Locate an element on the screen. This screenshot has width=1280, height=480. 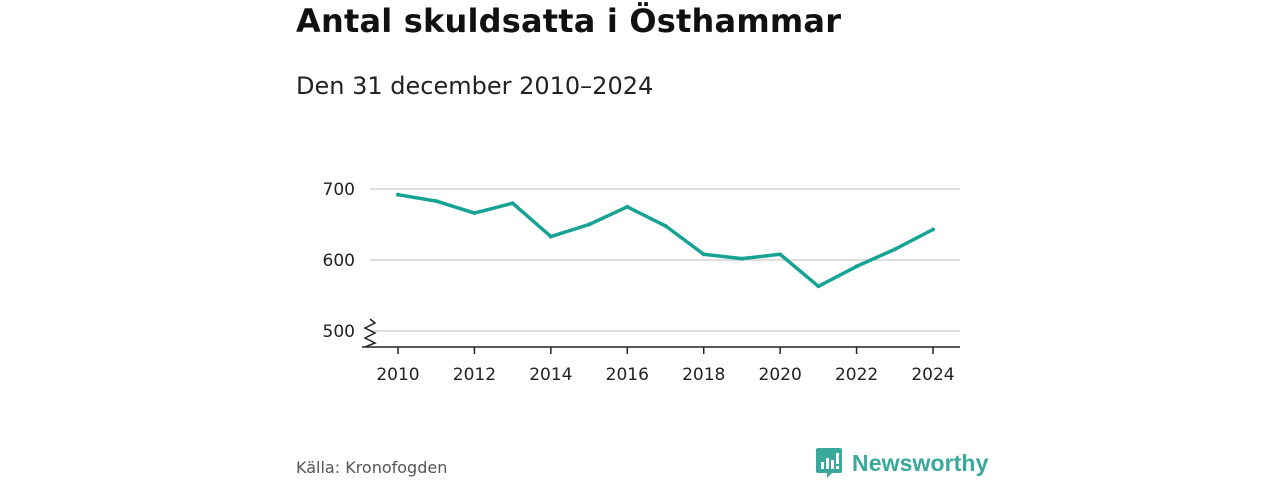
y-tick-labels: 500 600 700 is located at coordinates (339, 261).